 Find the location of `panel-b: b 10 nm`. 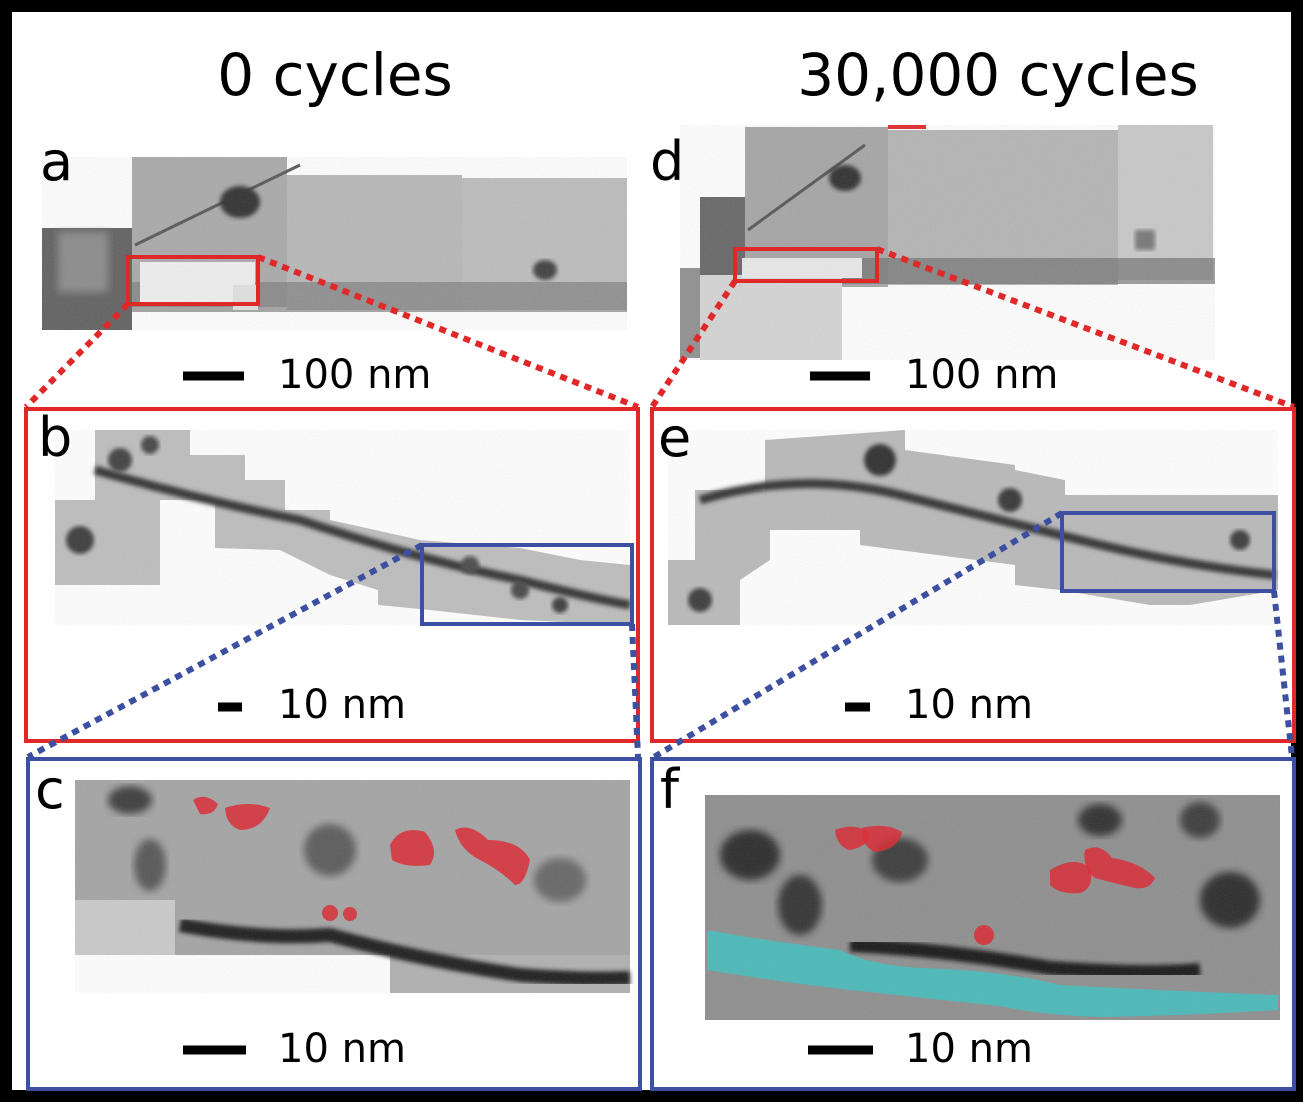

panel-b: b 10 nm is located at coordinates (332, 574).